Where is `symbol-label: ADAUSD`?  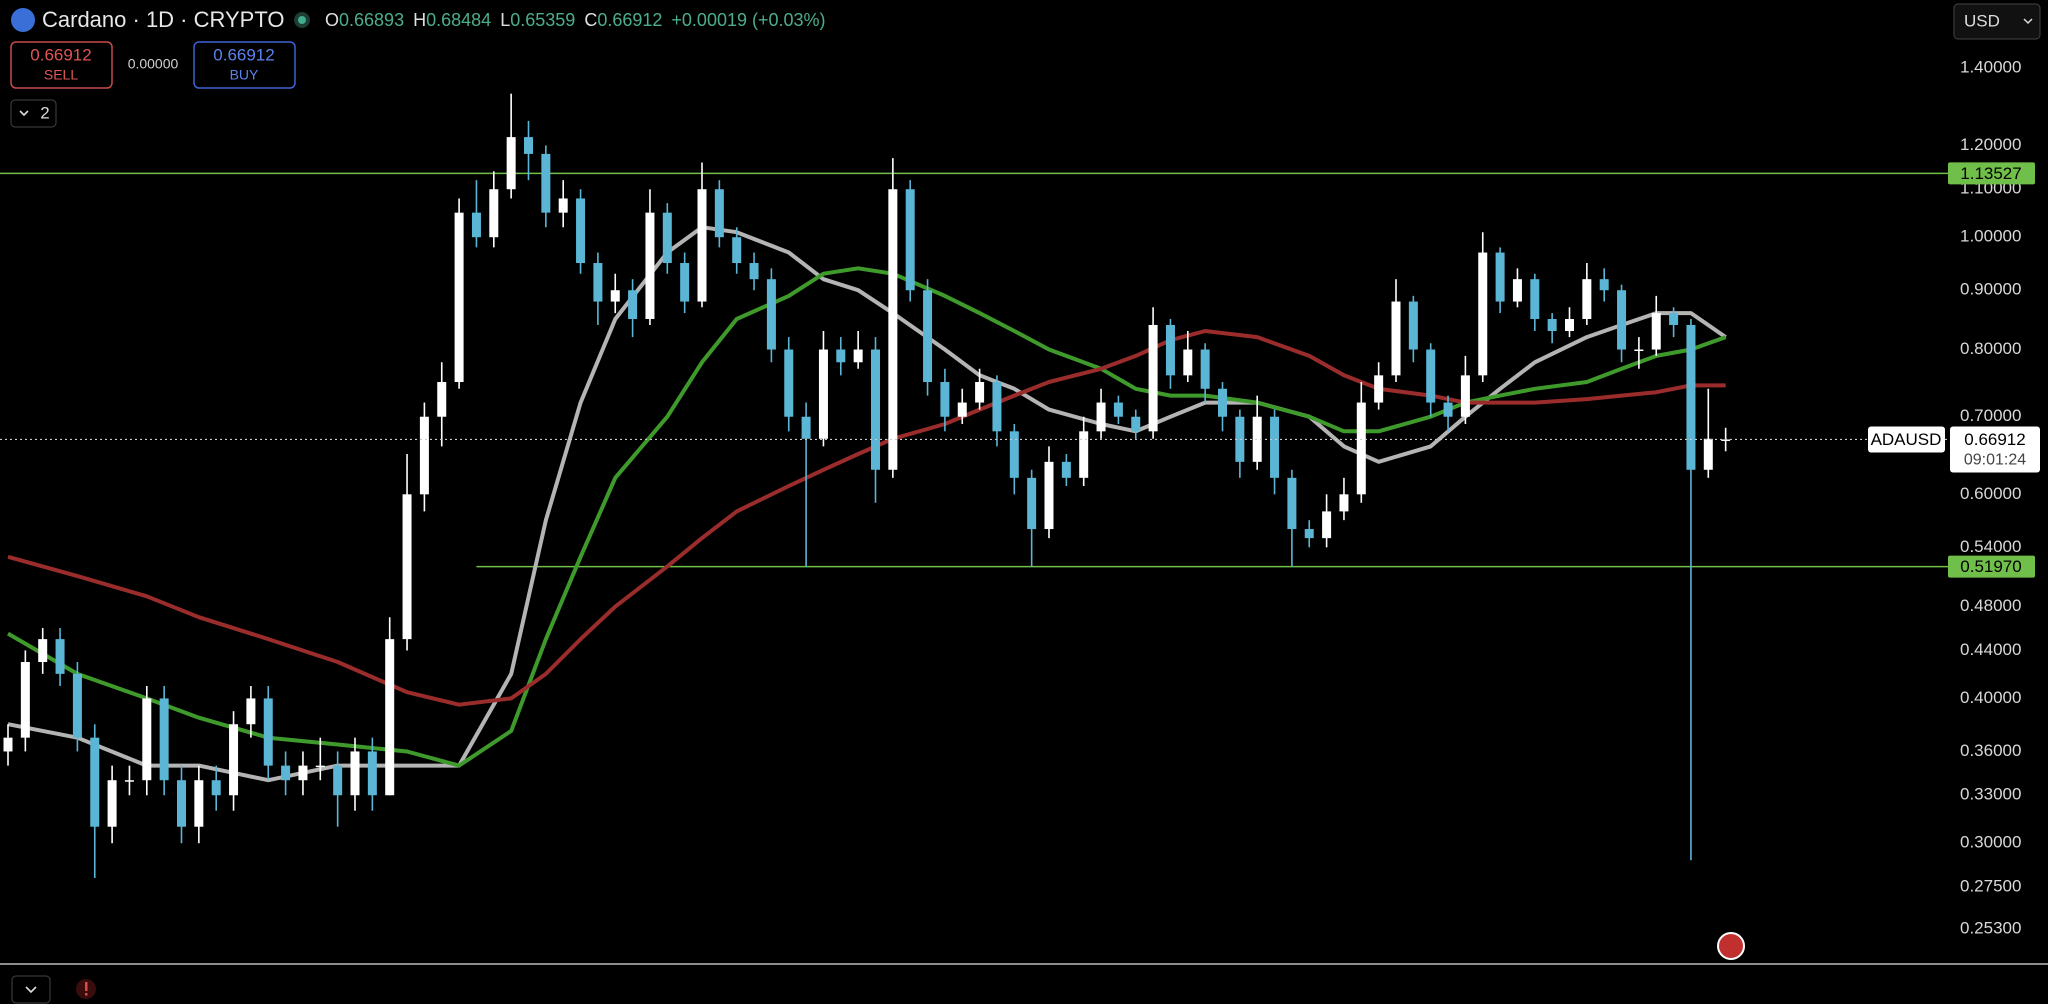 symbol-label: ADAUSD is located at coordinates (1906, 439).